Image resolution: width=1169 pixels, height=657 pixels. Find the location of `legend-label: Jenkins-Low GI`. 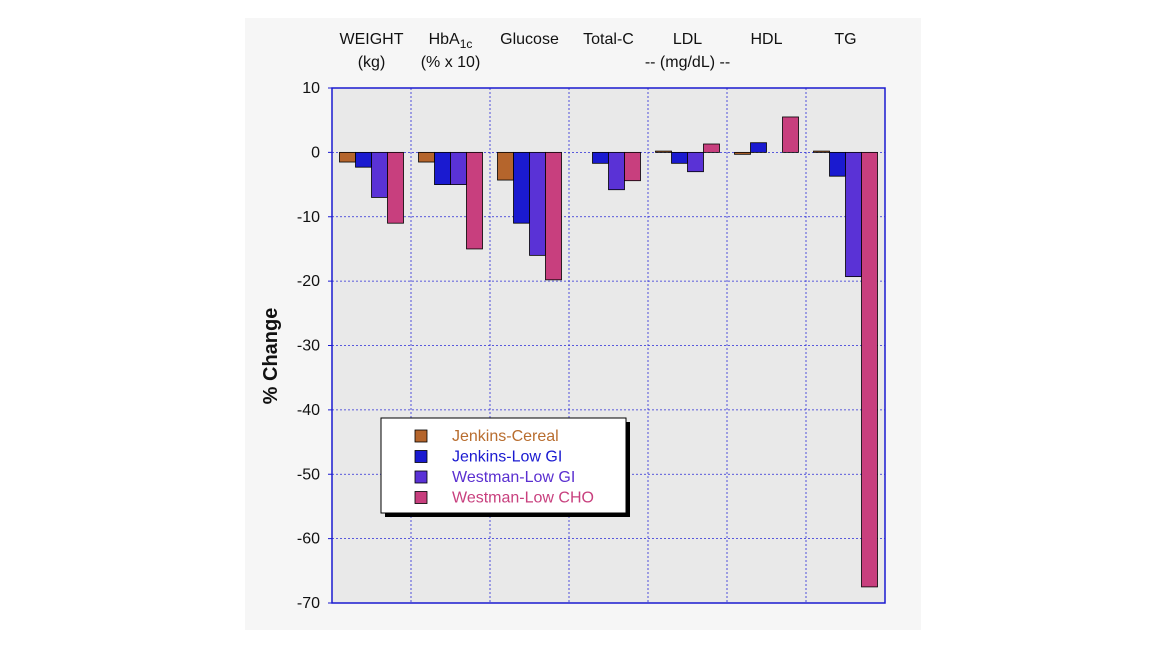

legend-label: Jenkins-Low GI is located at coordinates (507, 457).